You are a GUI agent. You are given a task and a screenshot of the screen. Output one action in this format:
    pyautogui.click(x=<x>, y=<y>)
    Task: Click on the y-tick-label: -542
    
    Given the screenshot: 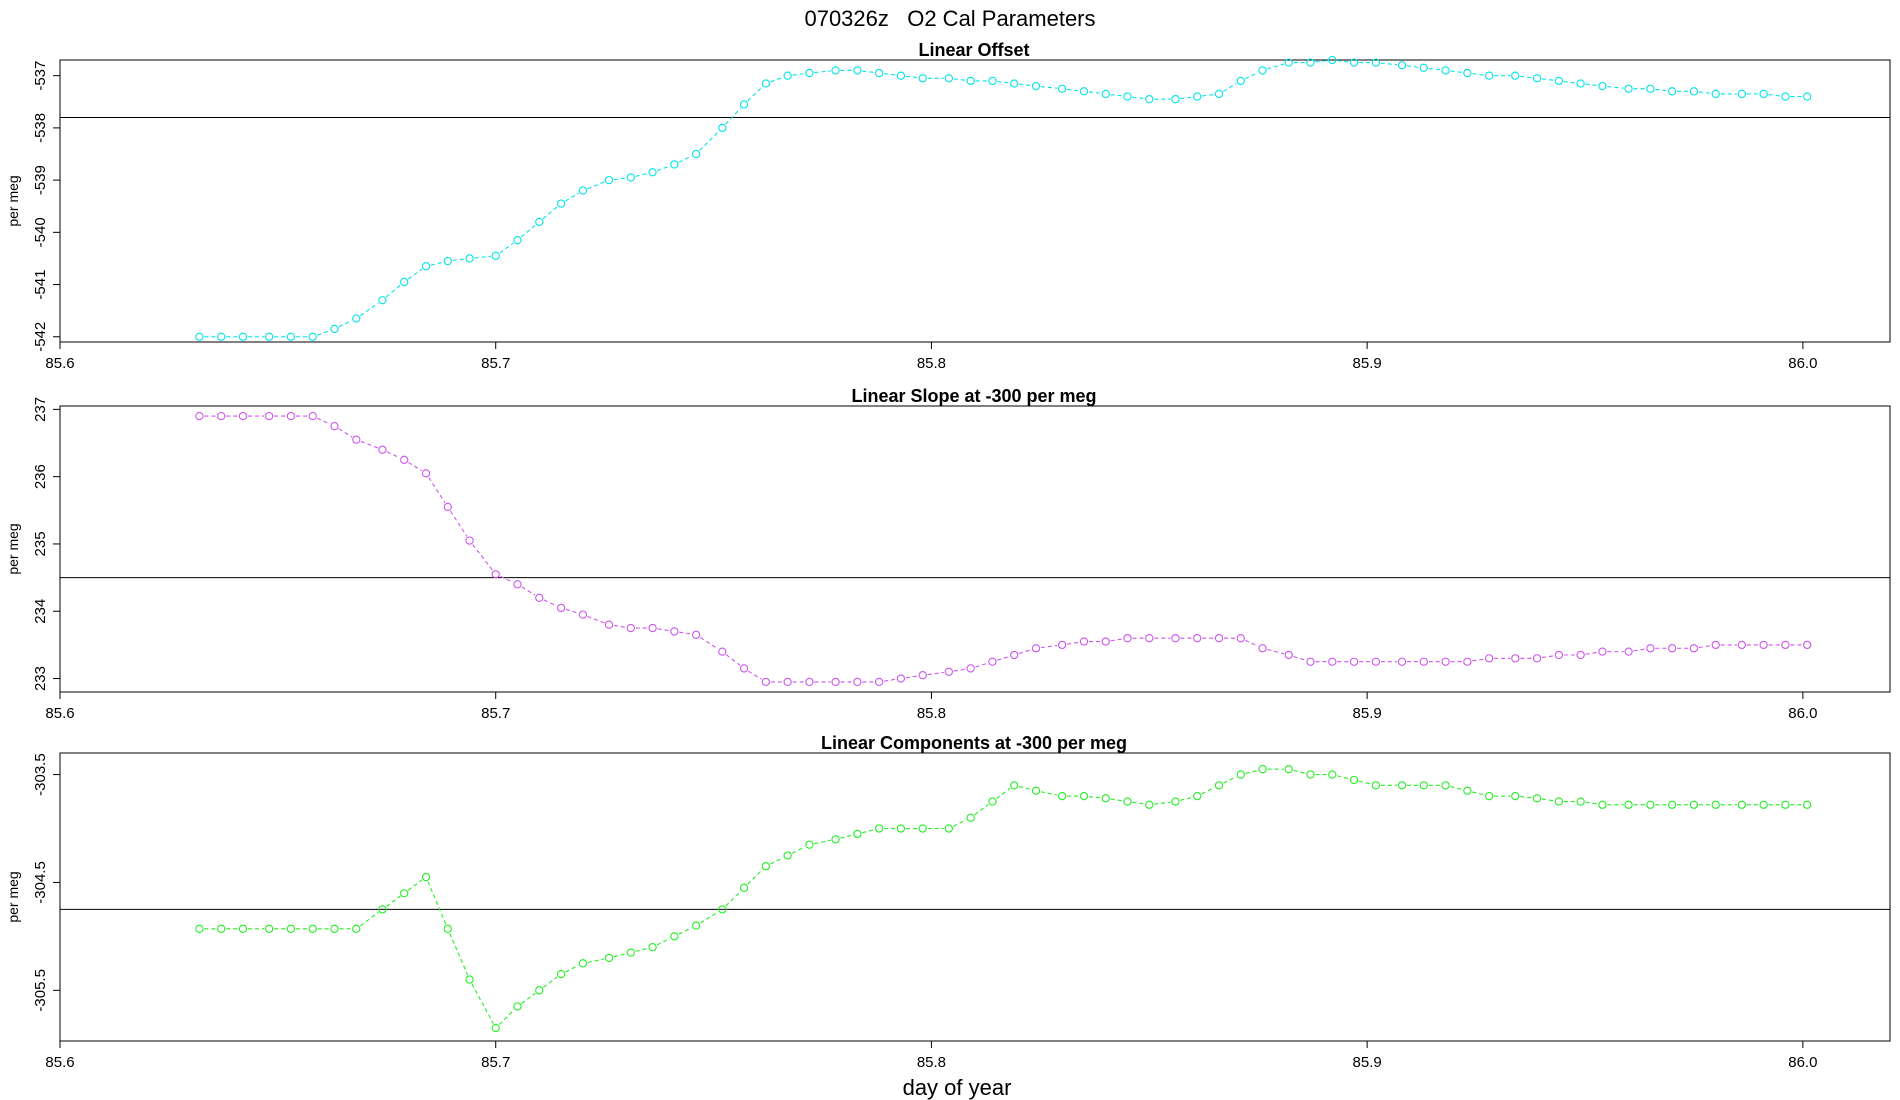 What is the action you would take?
    pyautogui.click(x=40, y=337)
    